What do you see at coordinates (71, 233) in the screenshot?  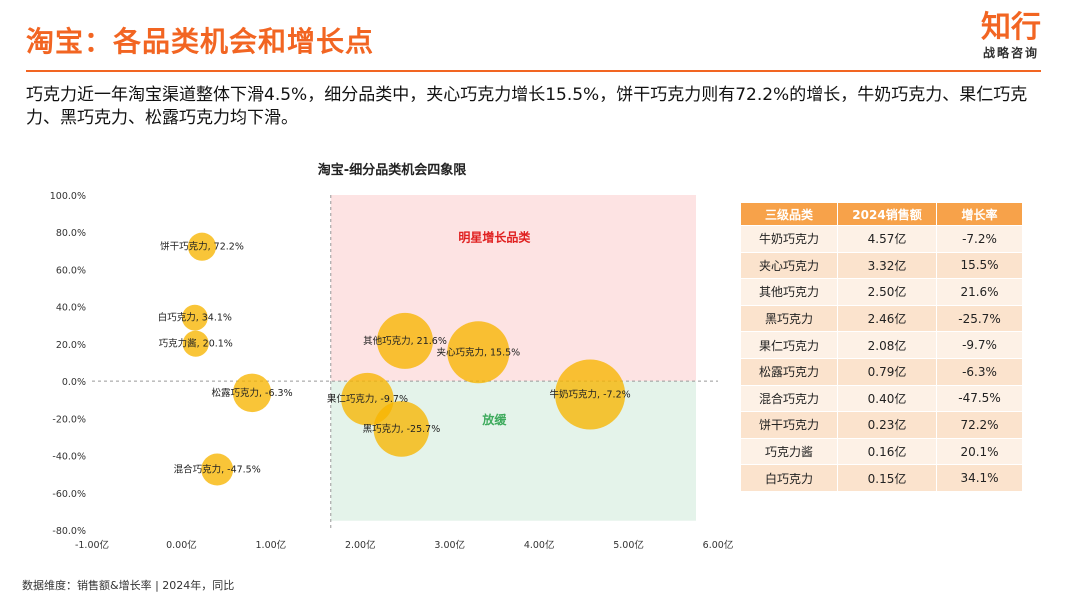 I see `y-tick-label: 80.0%` at bounding box center [71, 233].